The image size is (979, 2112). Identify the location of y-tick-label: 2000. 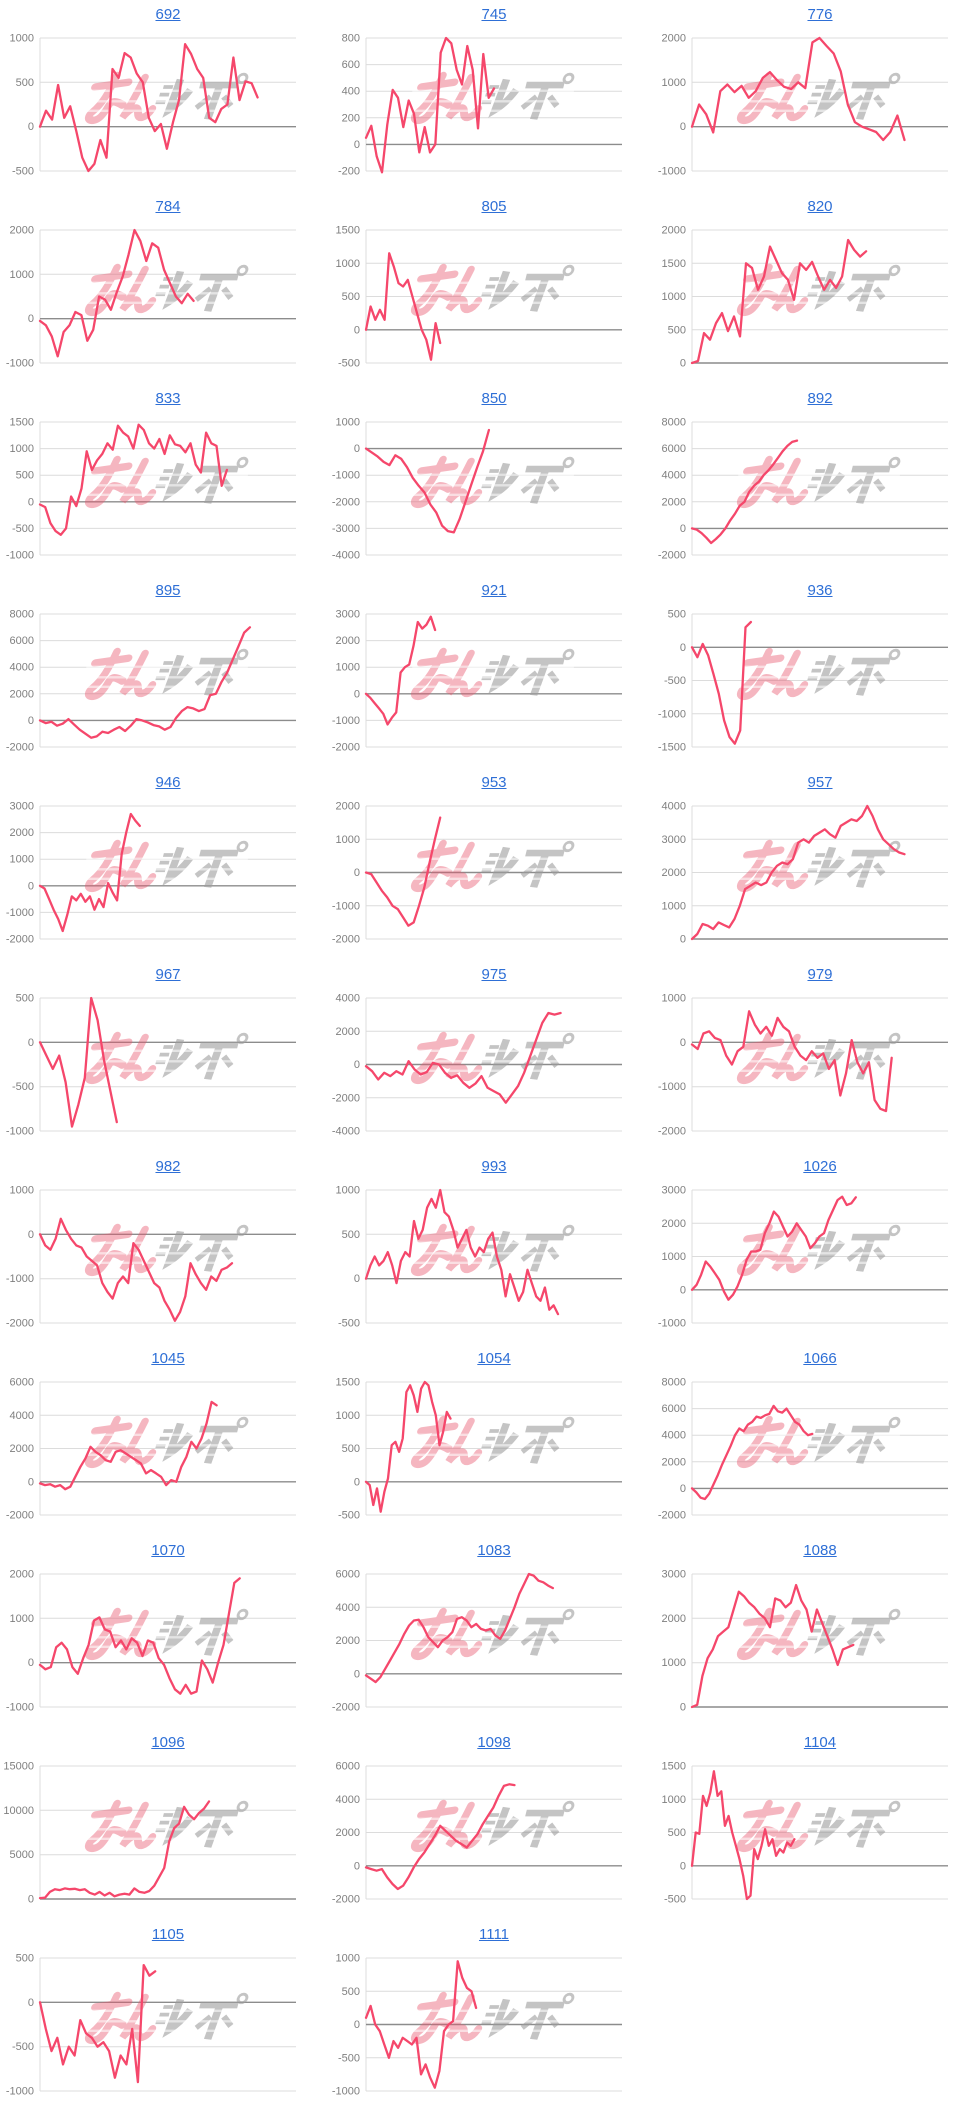
(348, 807).